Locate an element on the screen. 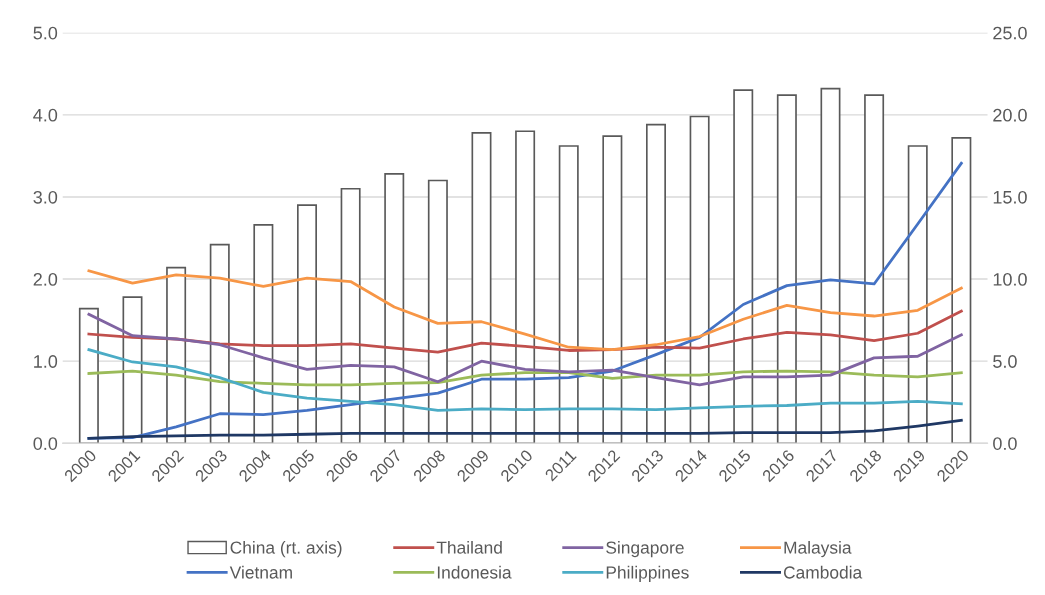 This screenshot has width=1045, height=595. y-tick-label: 3.0 is located at coordinates (45, 197).